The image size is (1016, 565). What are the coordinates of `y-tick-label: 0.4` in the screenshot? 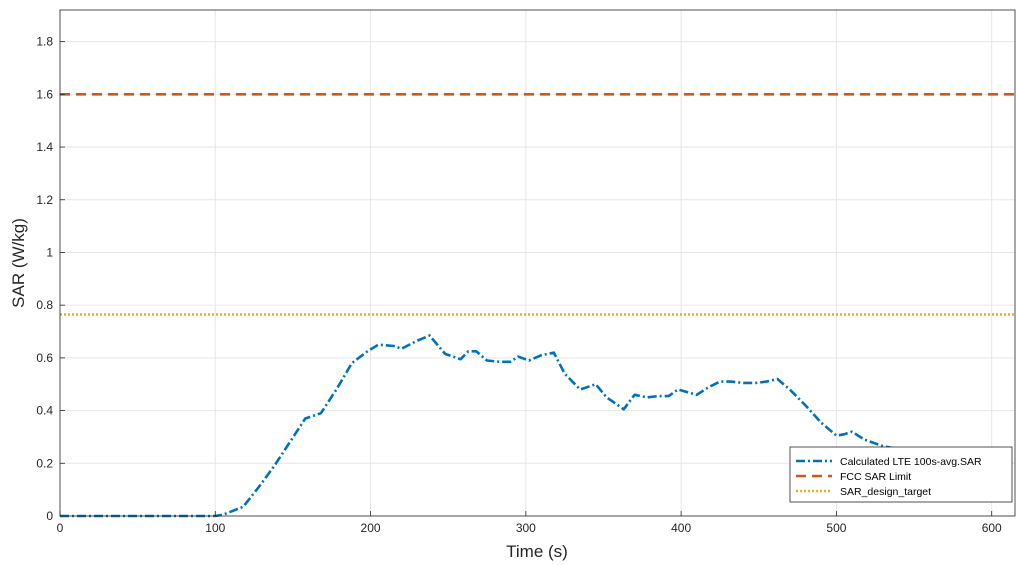 It's located at (44, 411).